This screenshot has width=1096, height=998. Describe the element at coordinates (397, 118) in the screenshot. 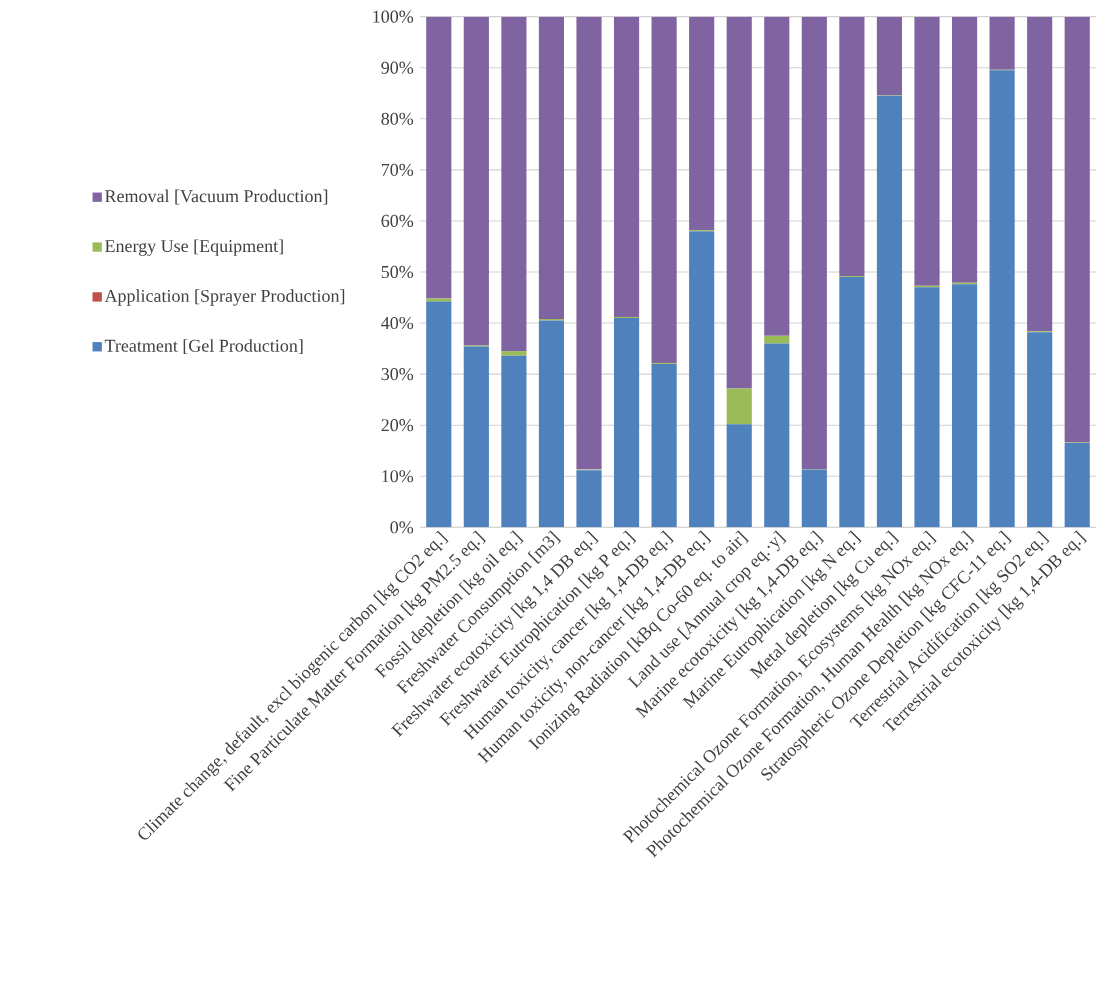

I see `y-tick-label: 80%` at that location.